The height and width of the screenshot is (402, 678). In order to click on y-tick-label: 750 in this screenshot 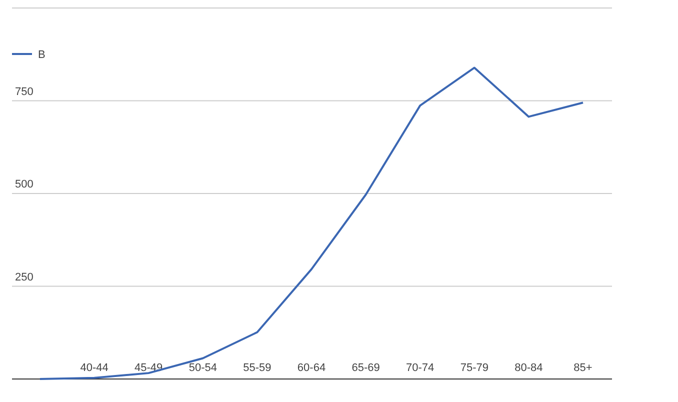, I will do `click(24, 92)`.